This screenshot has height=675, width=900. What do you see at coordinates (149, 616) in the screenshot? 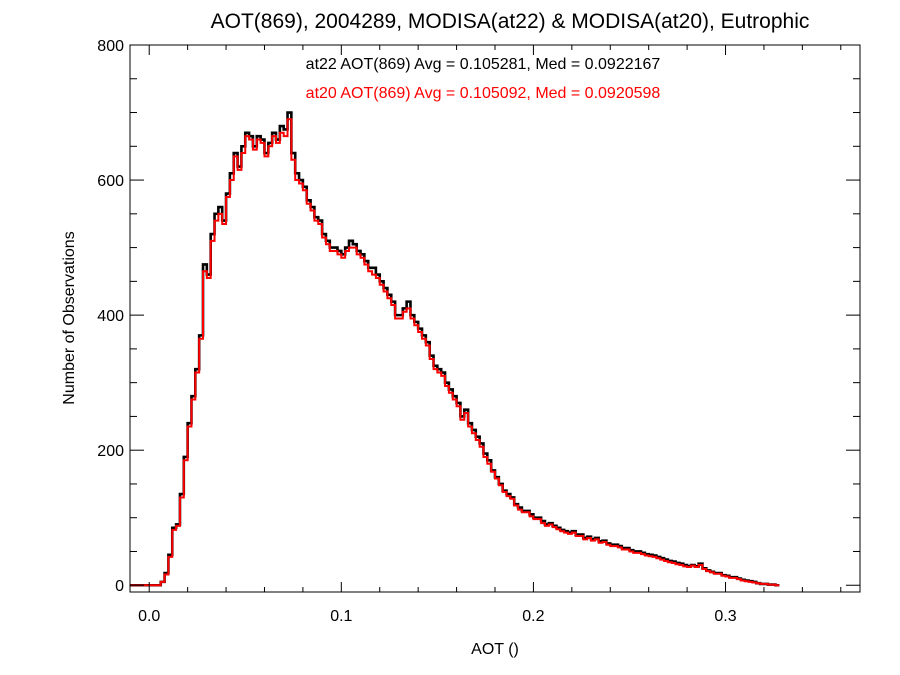
I see `x-tick-label: 0.0` at bounding box center [149, 616].